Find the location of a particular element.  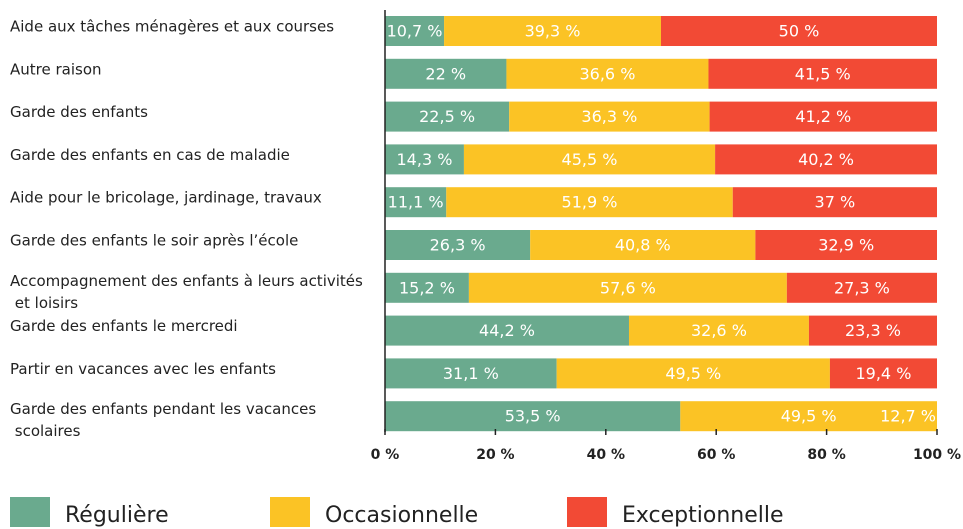

value-label: 37 % is located at coordinates (835, 202).